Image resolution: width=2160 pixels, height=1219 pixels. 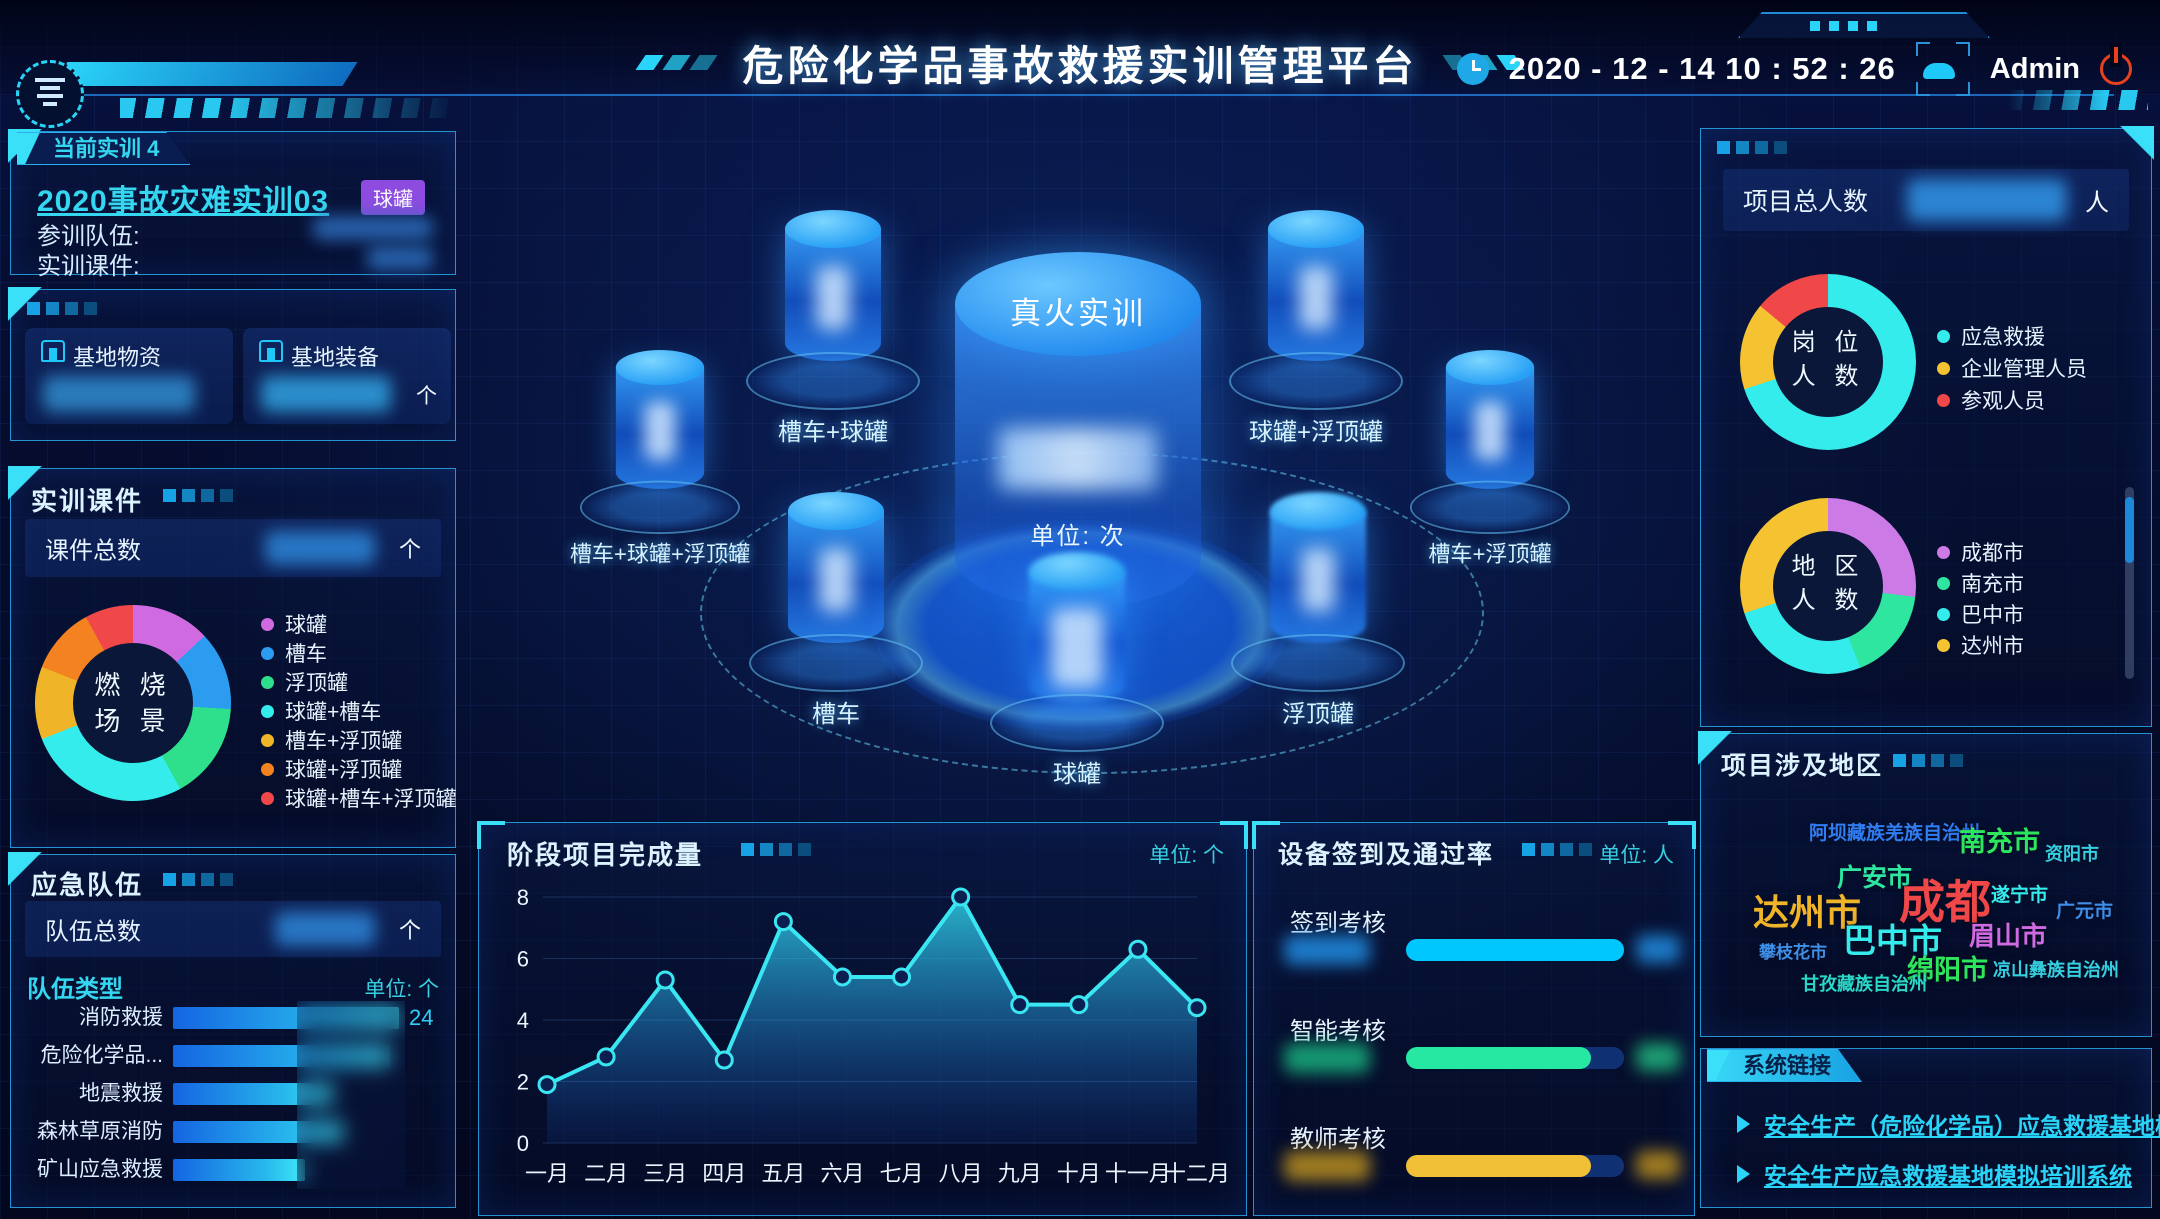 What do you see at coordinates (836, 610) in the screenshot?
I see `scene-node: 槽车` at bounding box center [836, 610].